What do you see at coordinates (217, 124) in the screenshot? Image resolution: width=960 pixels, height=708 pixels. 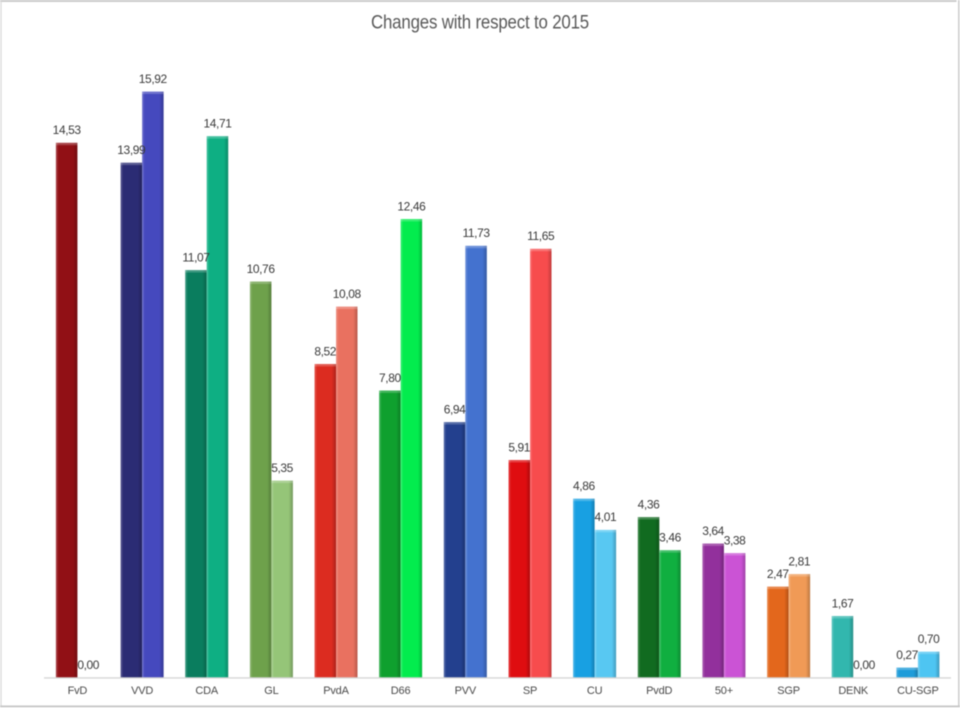 I see `svg-text: 14,71` at bounding box center [217, 124].